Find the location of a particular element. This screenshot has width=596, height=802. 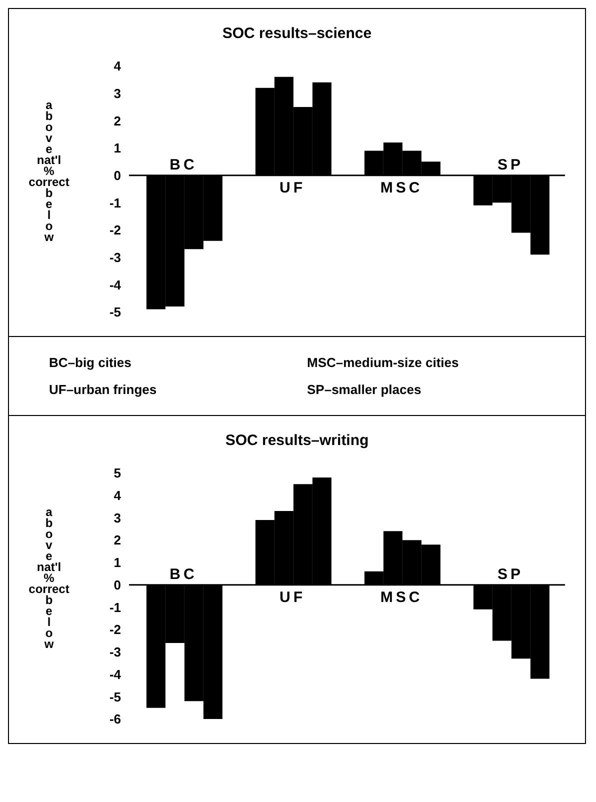

chart-title: SOC results–science is located at coordinates (297, 33).